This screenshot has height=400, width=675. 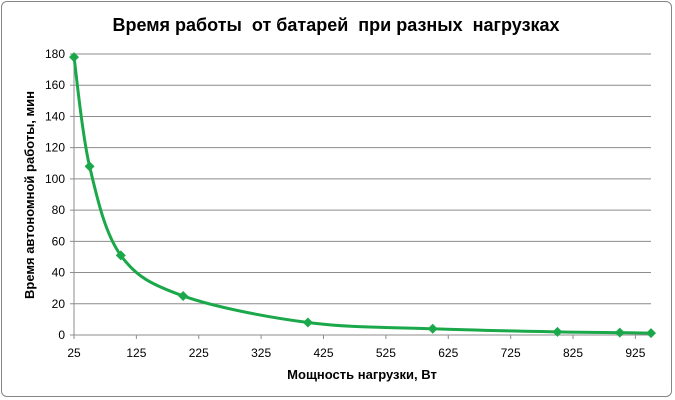 What do you see at coordinates (261, 353) in the screenshot?
I see `x-tick-label: 325` at bounding box center [261, 353].